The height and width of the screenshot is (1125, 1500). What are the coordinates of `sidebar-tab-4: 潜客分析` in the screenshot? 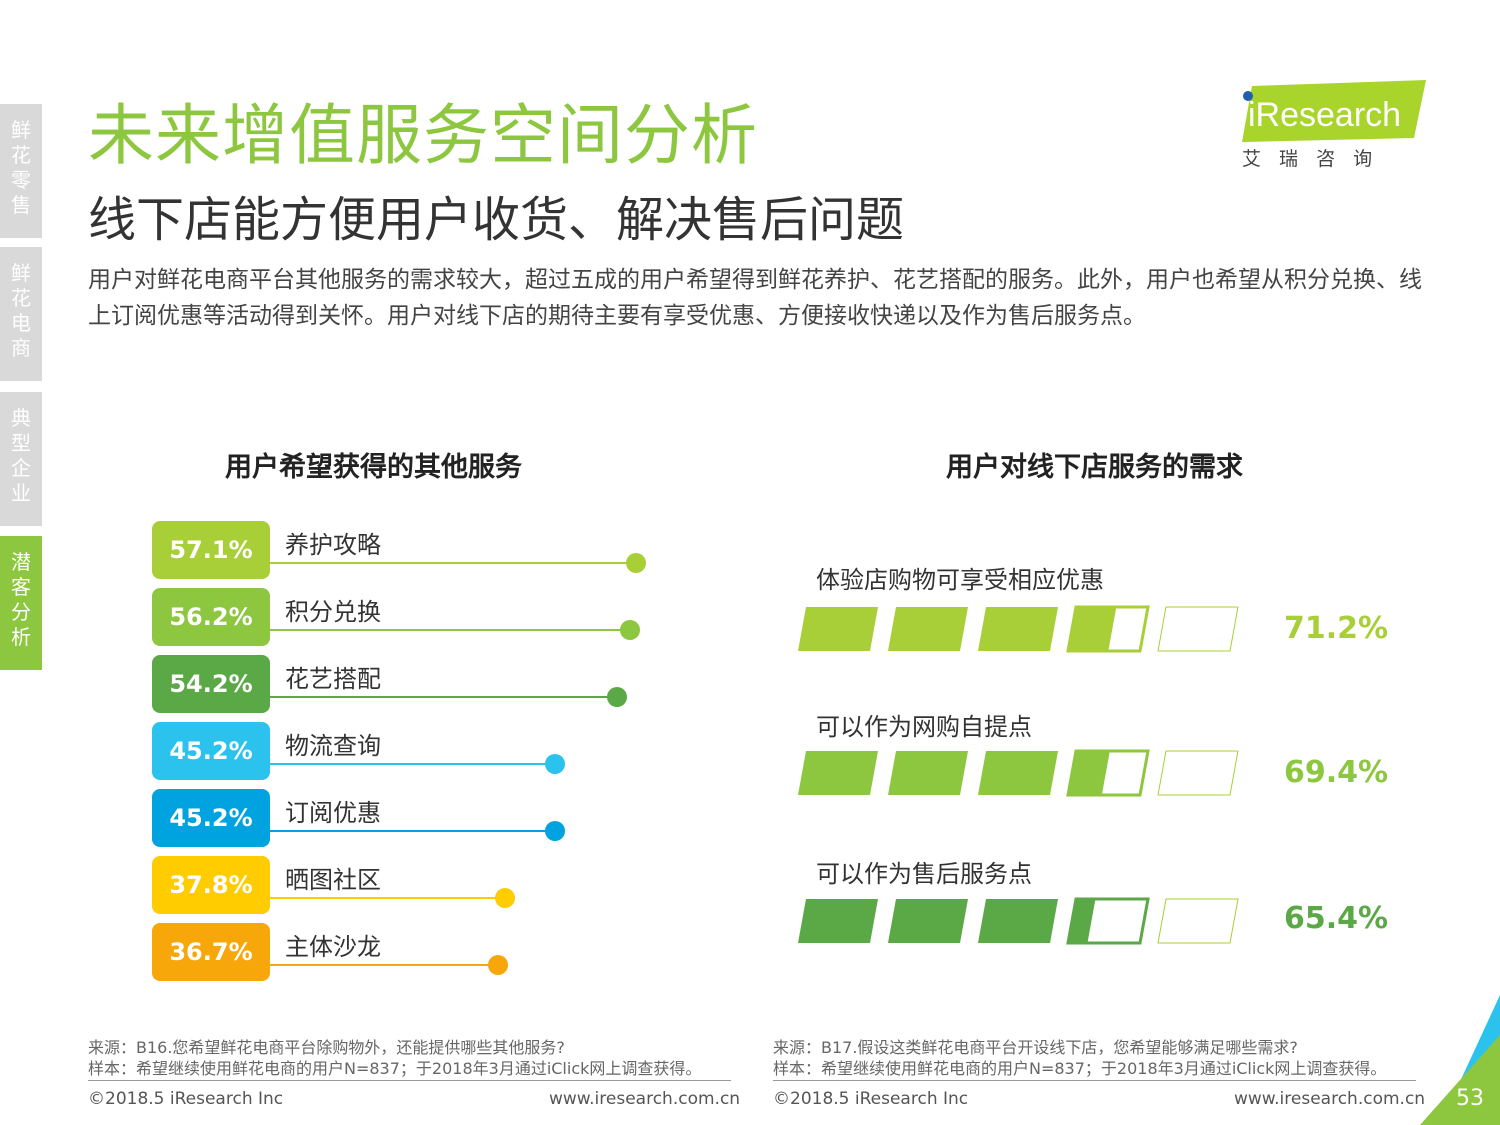 It's located at (21, 603).